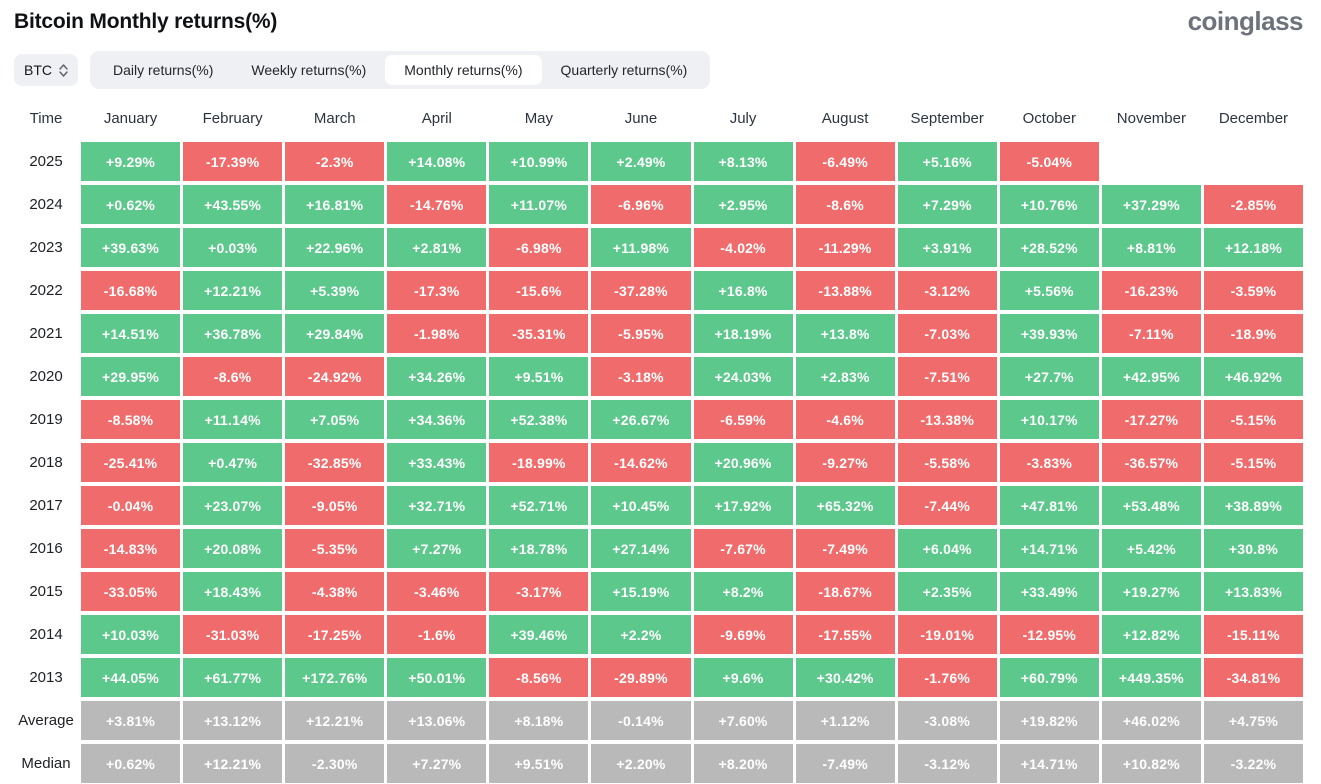  Describe the element at coordinates (539, 376) in the screenshot. I see `return-cell-2020-may: +9.51%` at that location.